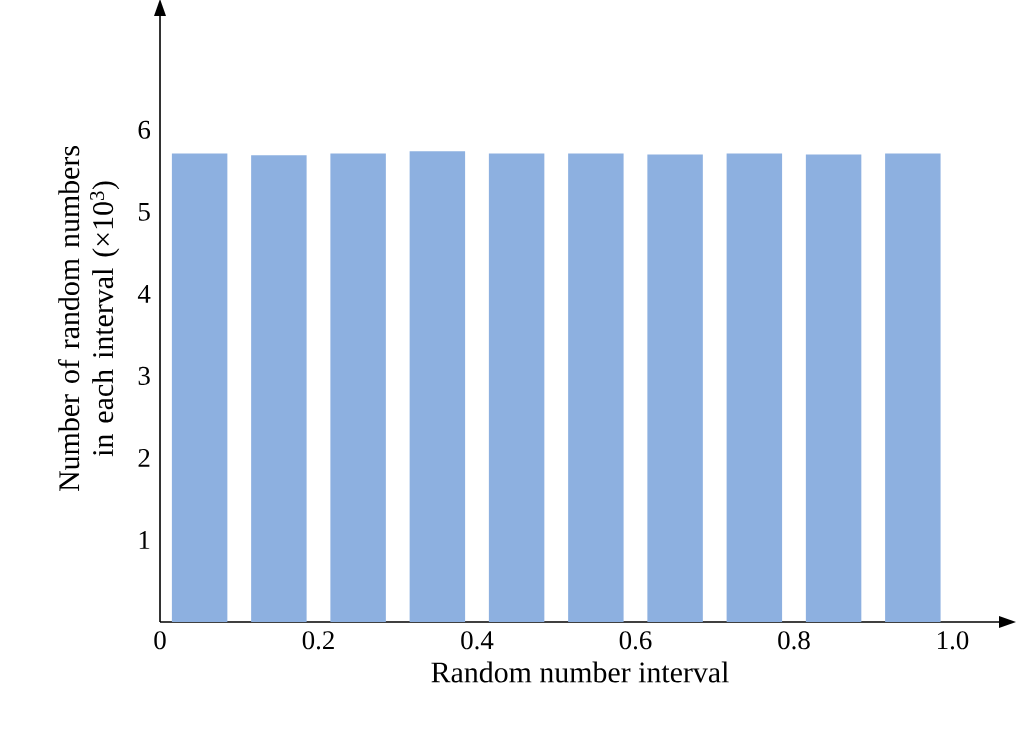 The width and height of the screenshot is (1033, 730). What do you see at coordinates (794, 640) in the screenshot?
I see `x-tick-label: 0.8` at bounding box center [794, 640].